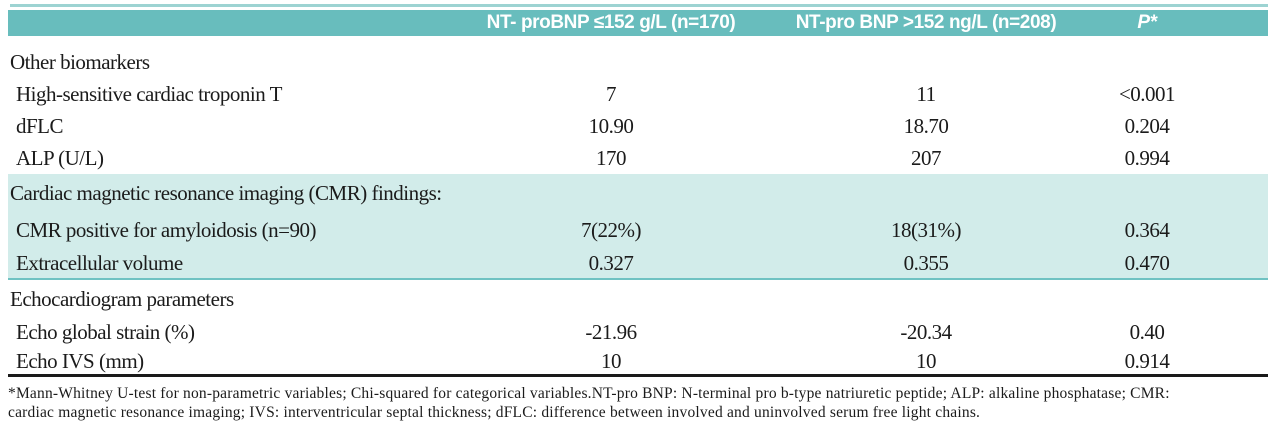 Image resolution: width=1280 pixels, height=435 pixels. What do you see at coordinates (926, 360) in the screenshot?
I see `cell-high-group: 10` at bounding box center [926, 360].